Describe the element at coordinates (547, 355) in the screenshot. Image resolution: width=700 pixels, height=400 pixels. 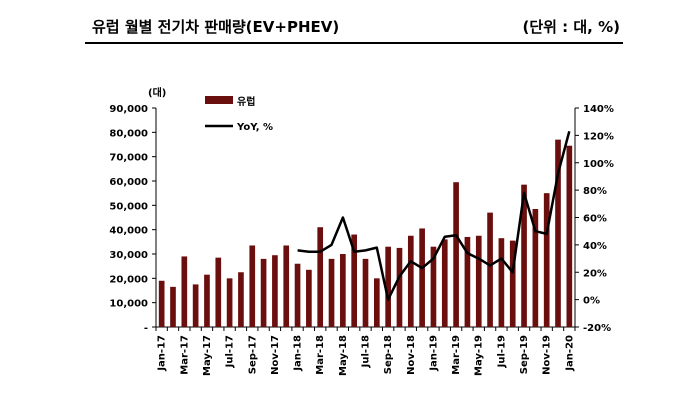
I see `x-tick-label: Nov-19` at that location.